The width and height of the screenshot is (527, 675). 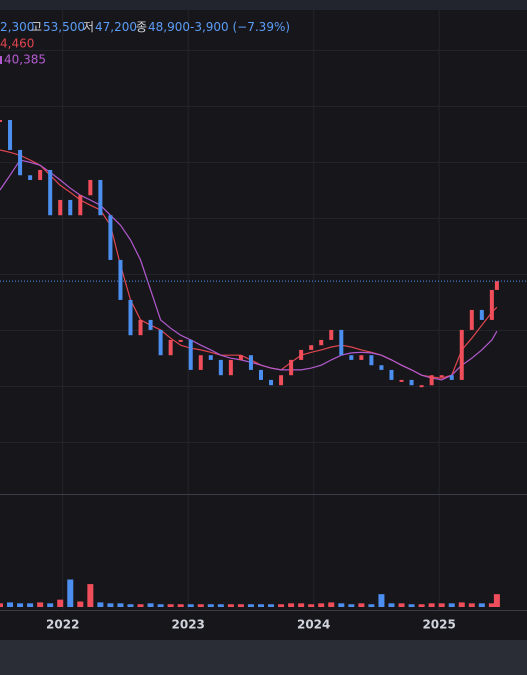 I want to click on high-value: 53,500, so click(x=64, y=27).